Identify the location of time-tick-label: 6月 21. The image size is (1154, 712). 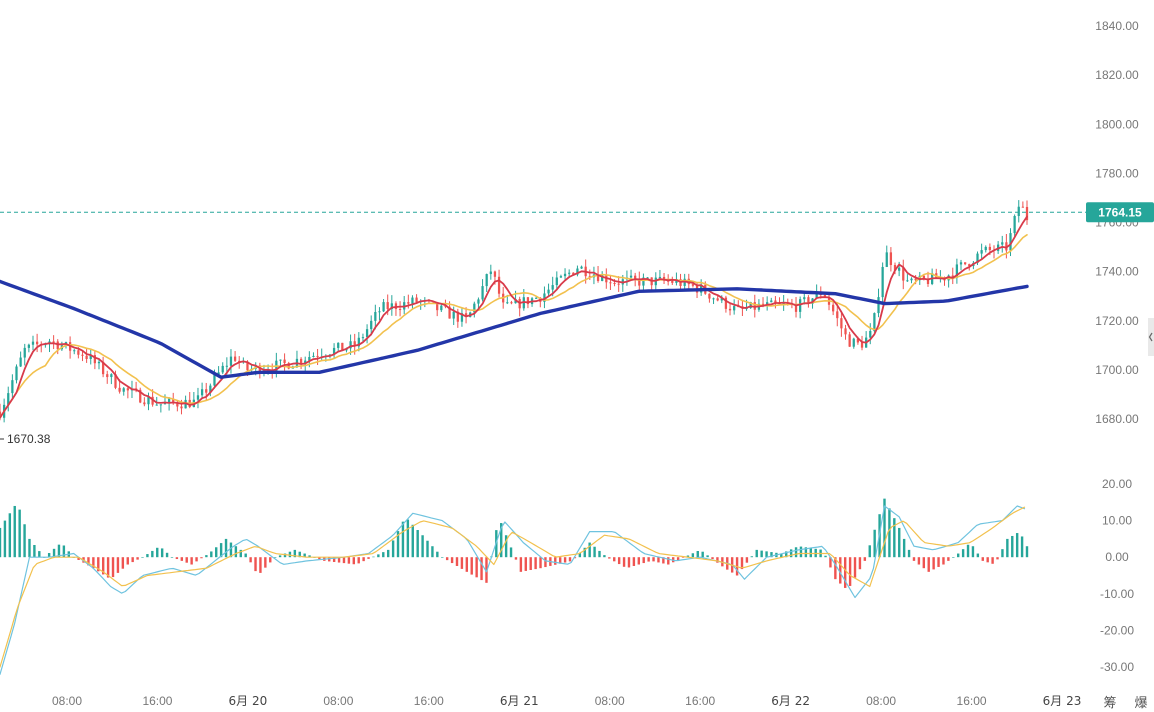
(519, 701).